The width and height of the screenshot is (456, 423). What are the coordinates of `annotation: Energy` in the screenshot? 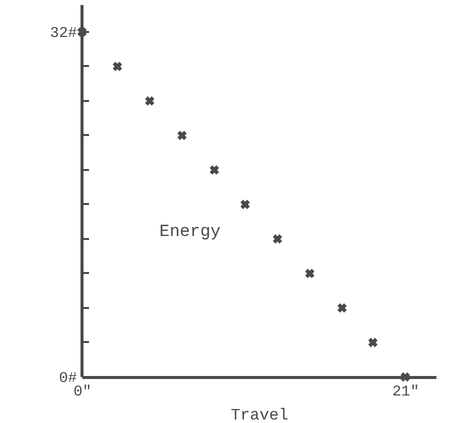 It's located at (190, 232).